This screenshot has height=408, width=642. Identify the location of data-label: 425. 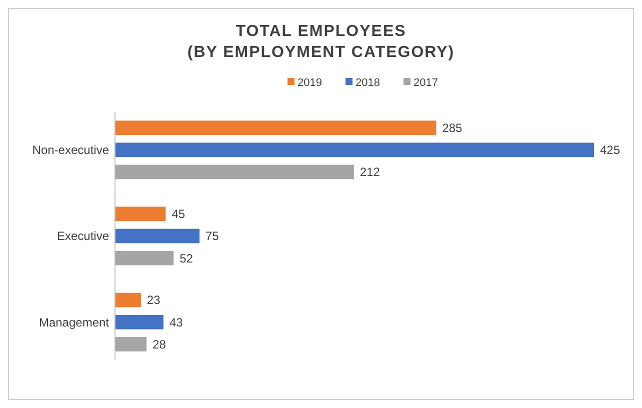
(610, 150).